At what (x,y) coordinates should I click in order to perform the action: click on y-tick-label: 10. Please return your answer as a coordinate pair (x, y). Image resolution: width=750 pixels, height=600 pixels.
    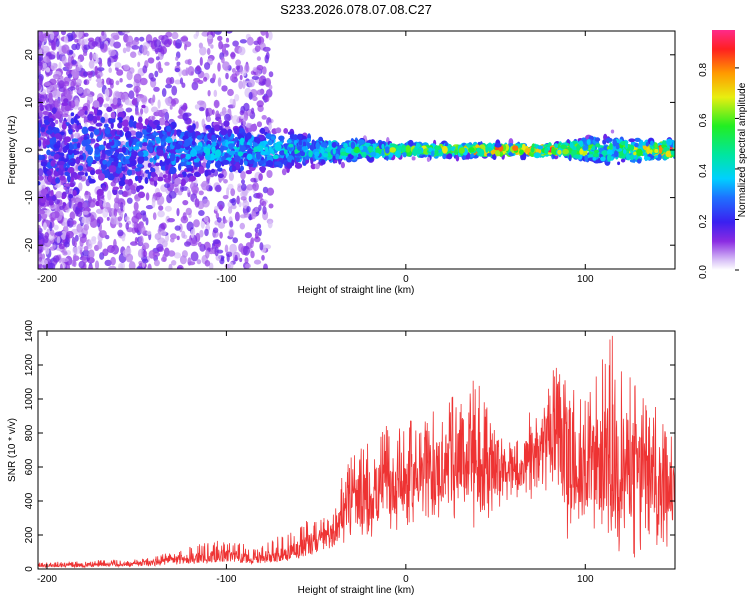
    Looking at the image, I should click on (29, 102).